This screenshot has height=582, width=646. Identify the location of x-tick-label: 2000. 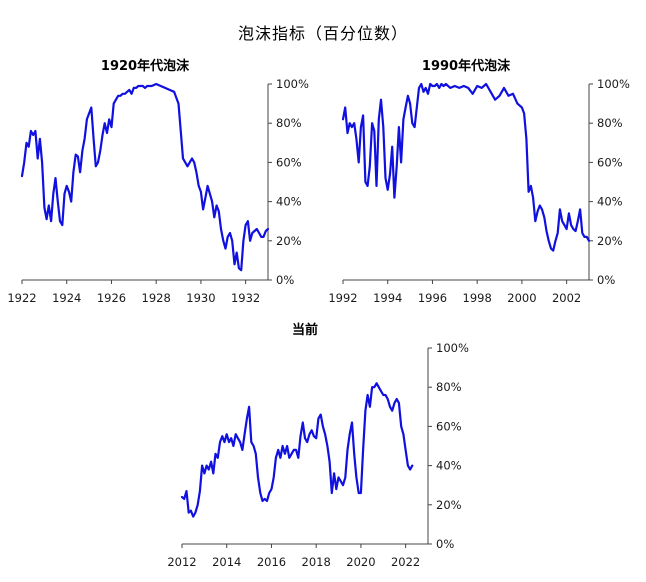
(521, 298).